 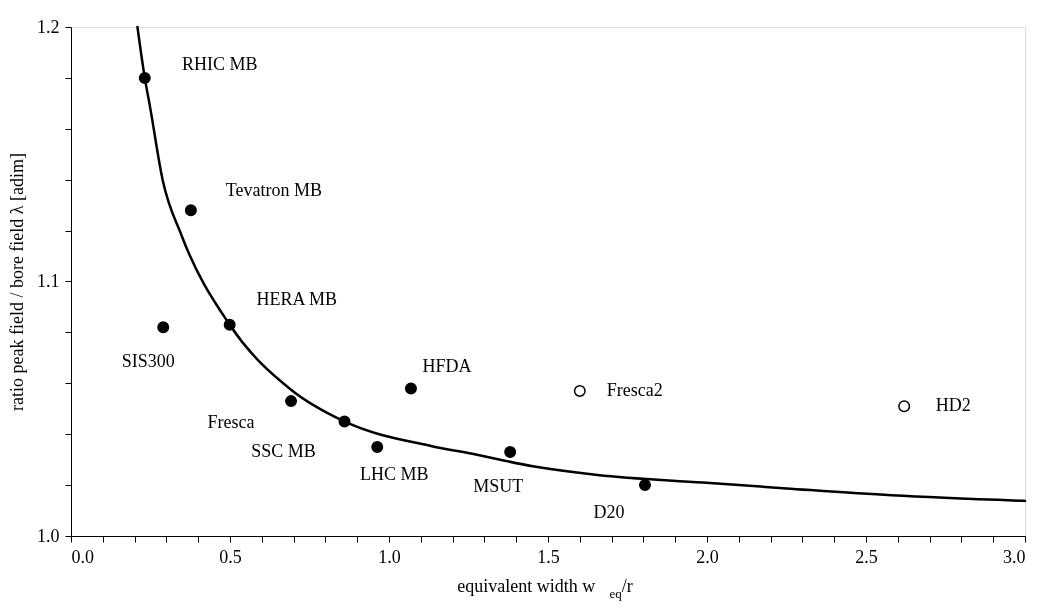 I want to click on annotation: D20, so click(x=609, y=512).